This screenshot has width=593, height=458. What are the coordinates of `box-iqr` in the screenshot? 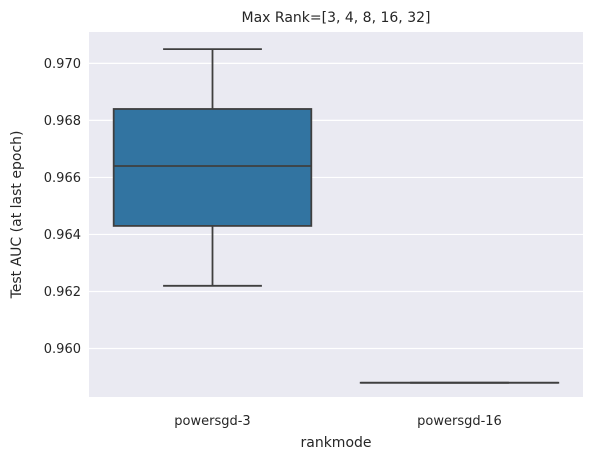 It's located at (212, 167).